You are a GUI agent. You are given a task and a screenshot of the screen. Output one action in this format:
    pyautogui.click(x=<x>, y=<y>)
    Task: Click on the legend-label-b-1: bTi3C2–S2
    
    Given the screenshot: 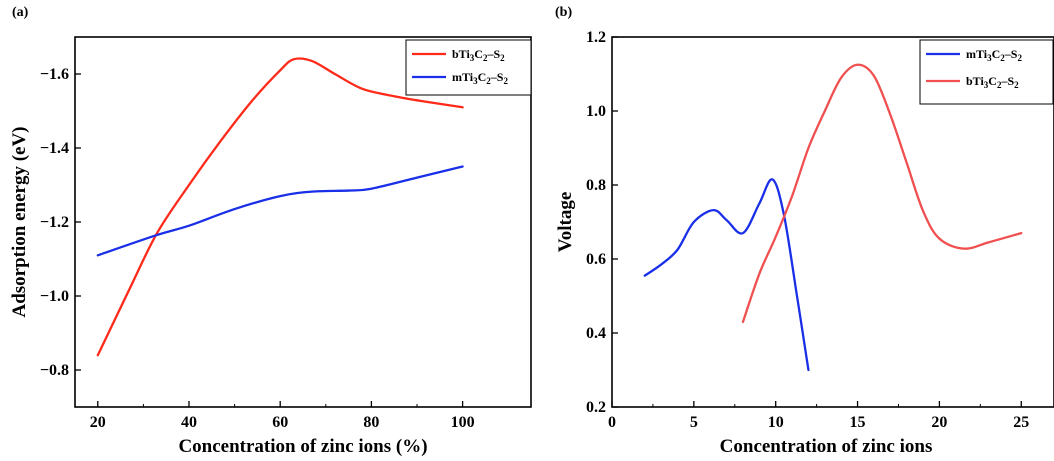 What is the action you would take?
    pyautogui.click(x=992, y=82)
    